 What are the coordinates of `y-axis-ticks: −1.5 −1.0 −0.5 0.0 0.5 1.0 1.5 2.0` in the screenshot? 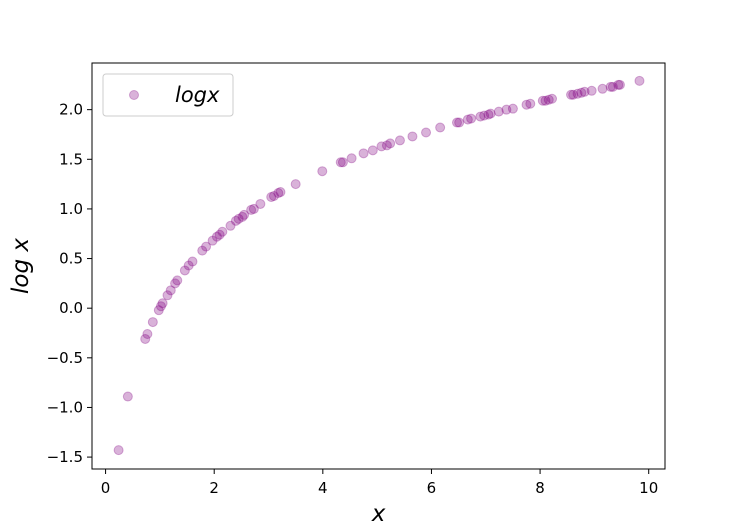 It's located at (69, 283).